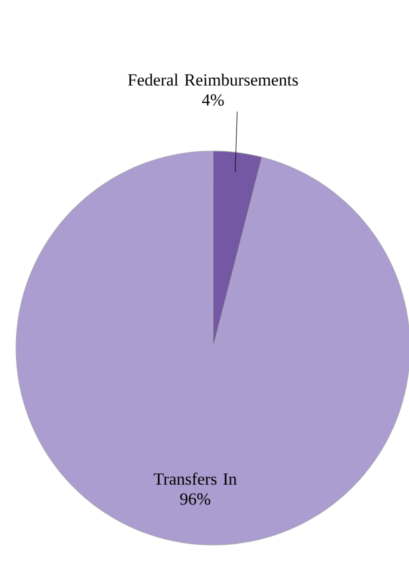  I want to click on data-label: 4%, so click(213, 100).